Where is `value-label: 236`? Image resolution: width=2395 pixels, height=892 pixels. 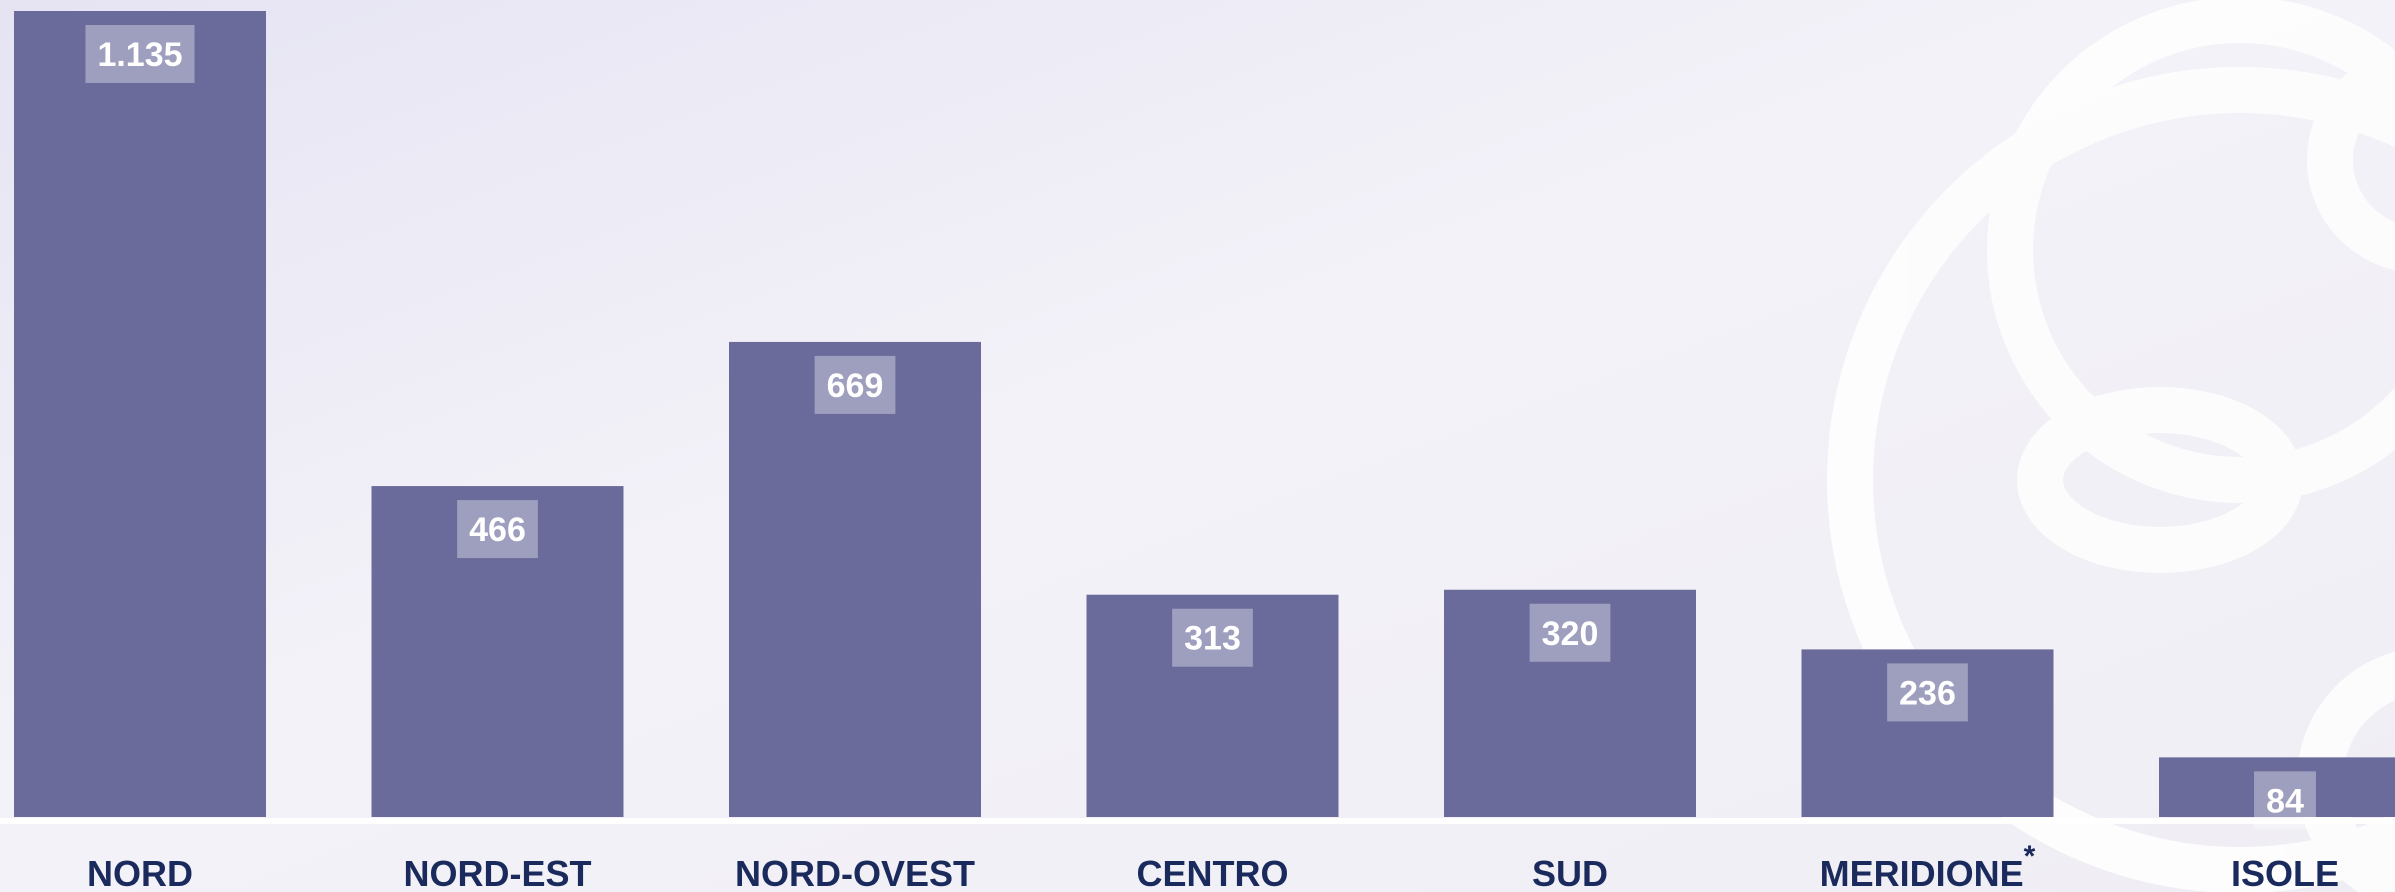 value-label: 236 is located at coordinates (1927, 693).